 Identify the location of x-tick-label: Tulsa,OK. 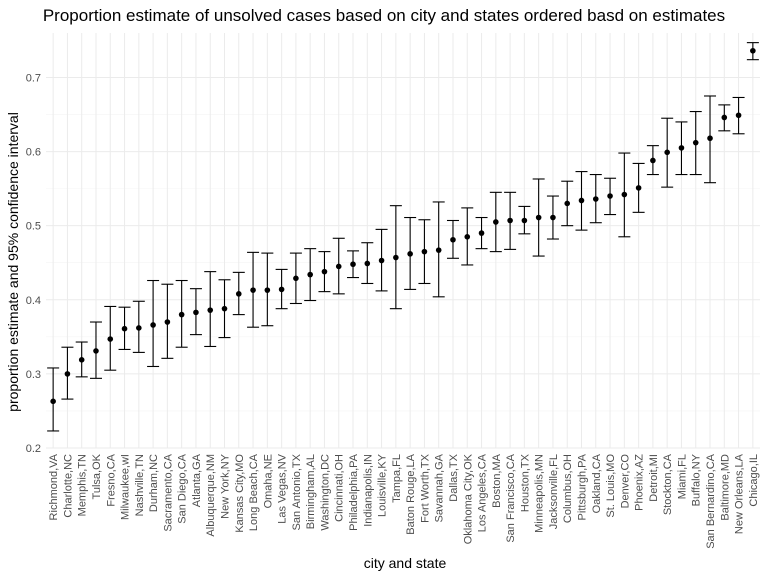
(97, 476).